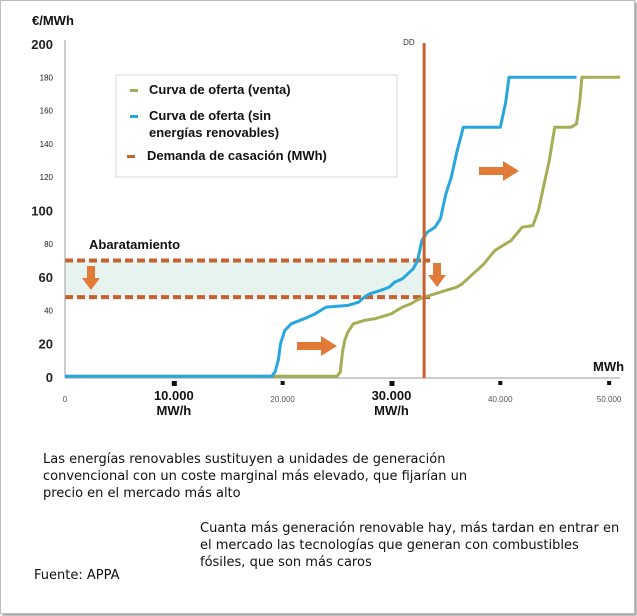 Image resolution: width=637 pixels, height=616 pixels. I want to click on legend-box, so click(256, 126).